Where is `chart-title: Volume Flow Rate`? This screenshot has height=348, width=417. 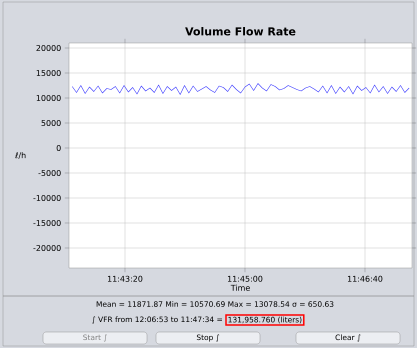 chart-title: Volume Flow Rate is located at coordinates (240, 31).